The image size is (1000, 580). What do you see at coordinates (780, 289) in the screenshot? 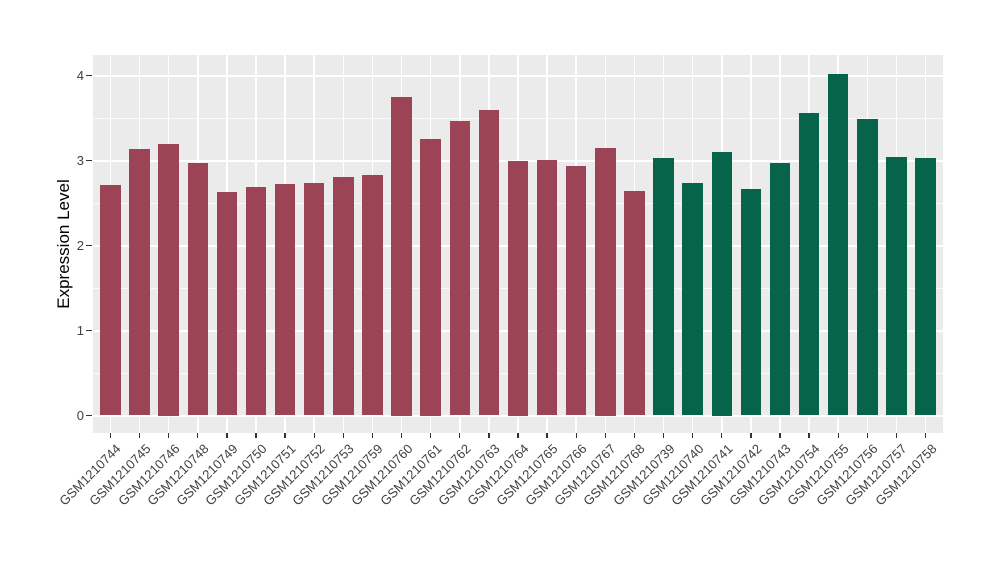
I see `bar-GSM1210743` at bounding box center [780, 289].